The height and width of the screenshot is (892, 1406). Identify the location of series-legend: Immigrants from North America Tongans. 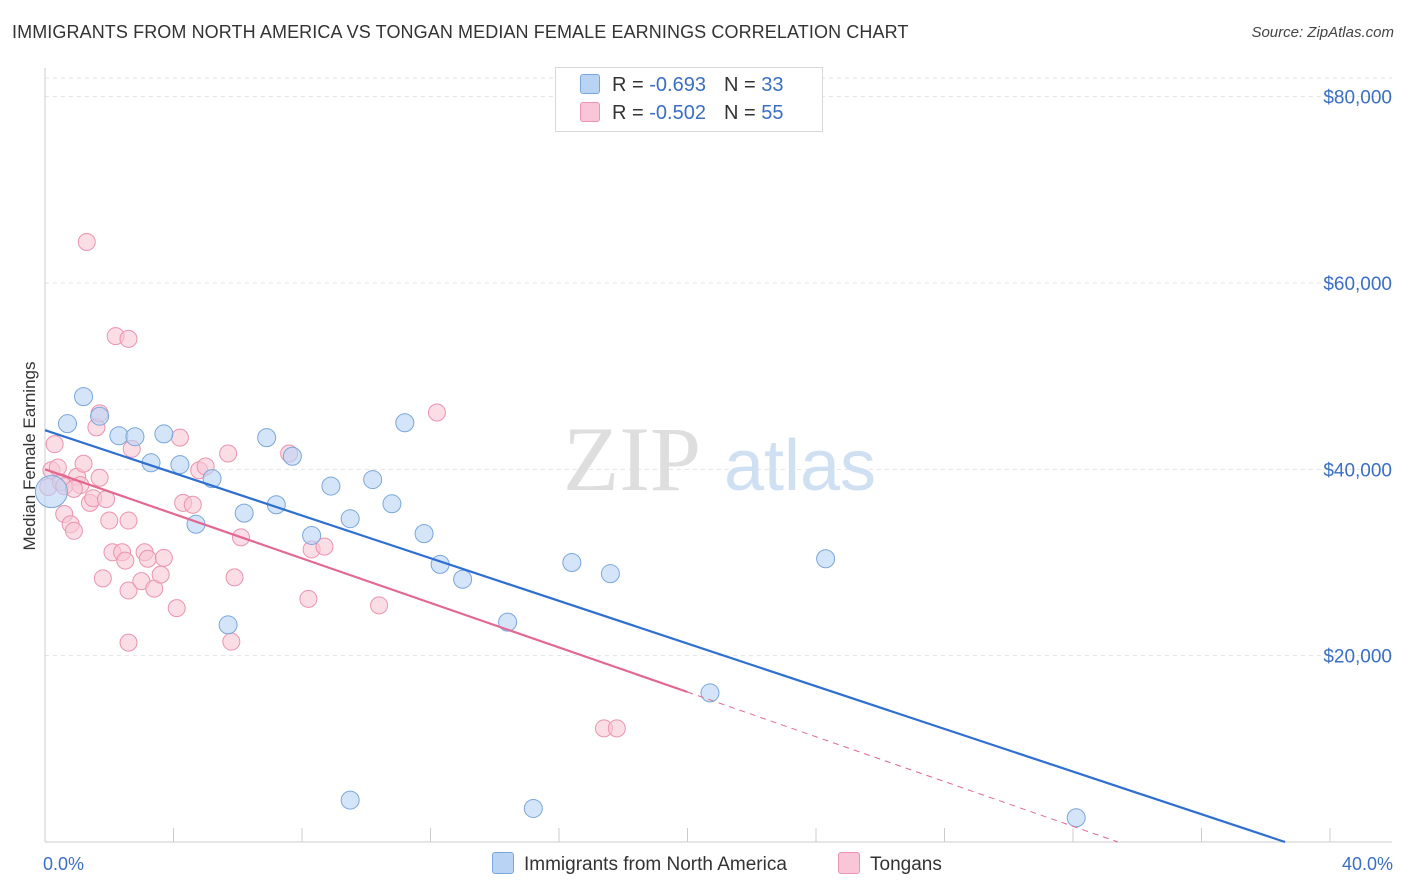
(703, 865).